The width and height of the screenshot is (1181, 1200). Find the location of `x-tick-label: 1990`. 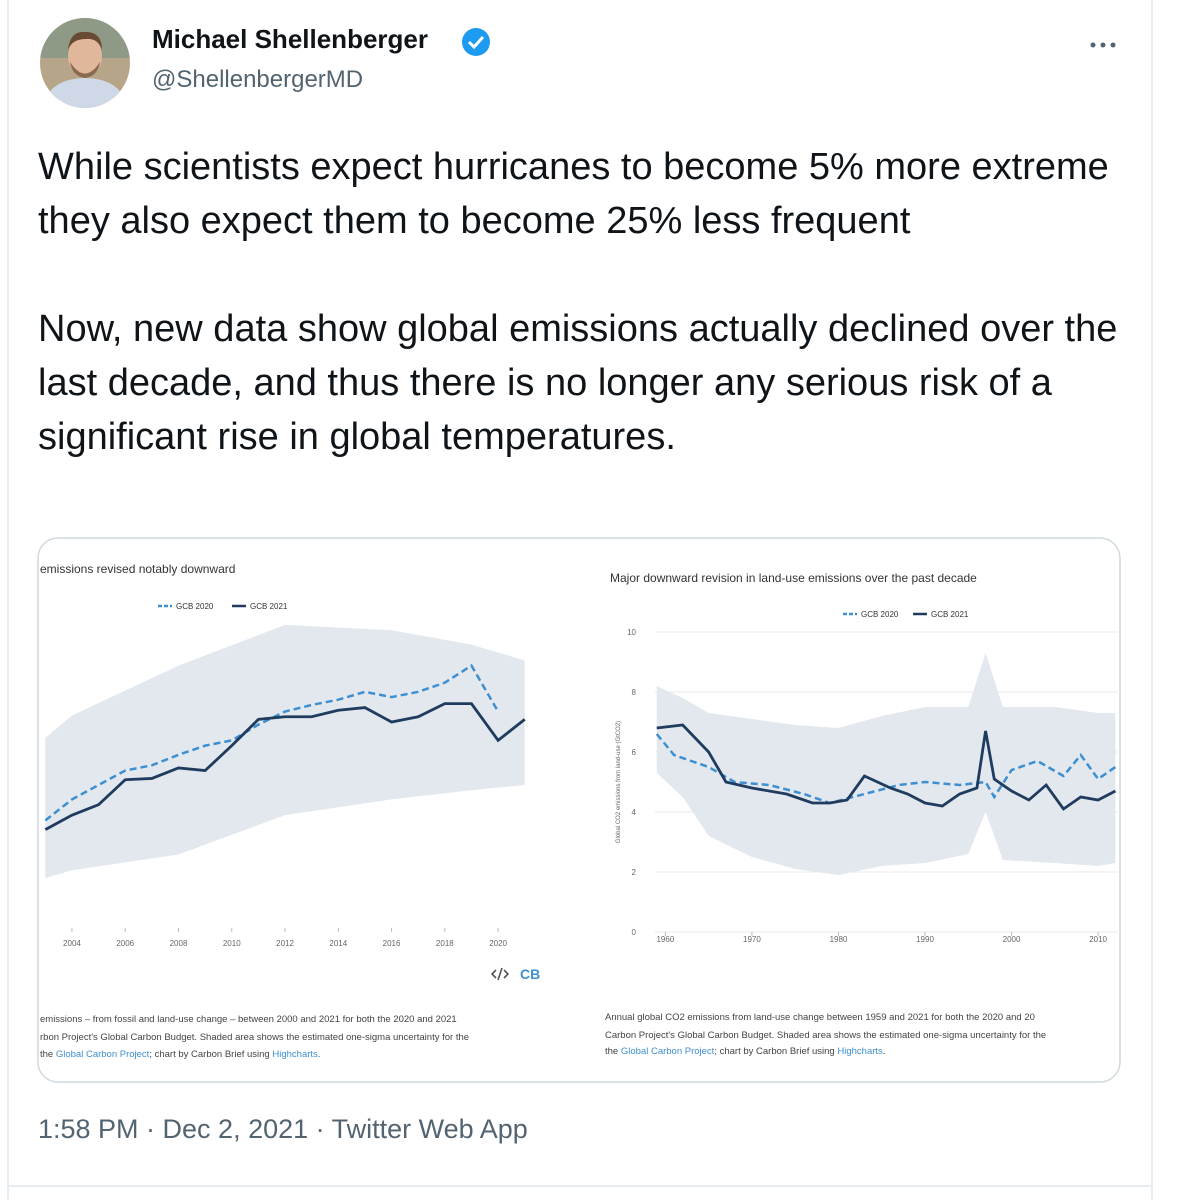

x-tick-label: 1990 is located at coordinates (925, 939).